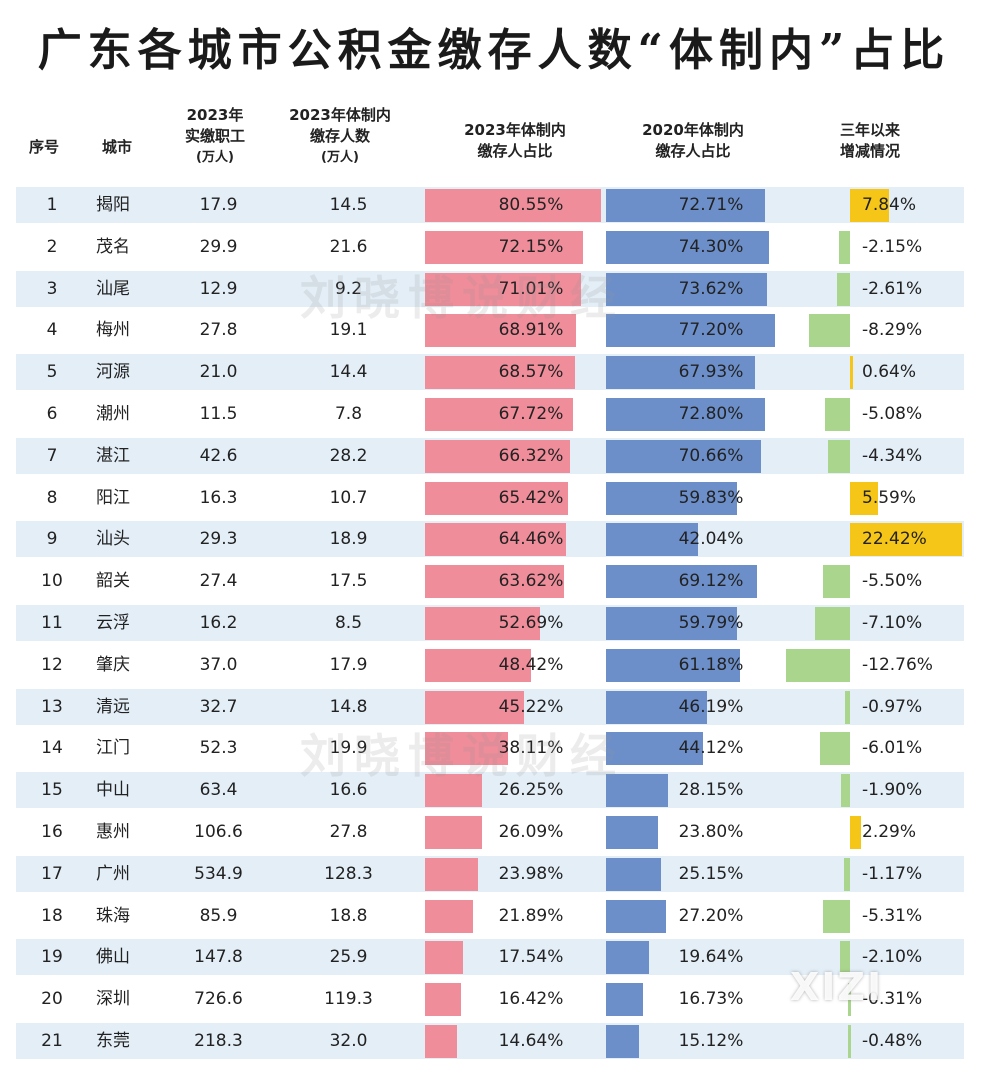 The width and height of the screenshot is (988, 1088). What do you see at coordinates (490, 205) in the screenshot?
I see `table-row: 1 揭阳 17.9 14.5 80.55% 72.71% 7.84%` at bounding box center [490, 205].